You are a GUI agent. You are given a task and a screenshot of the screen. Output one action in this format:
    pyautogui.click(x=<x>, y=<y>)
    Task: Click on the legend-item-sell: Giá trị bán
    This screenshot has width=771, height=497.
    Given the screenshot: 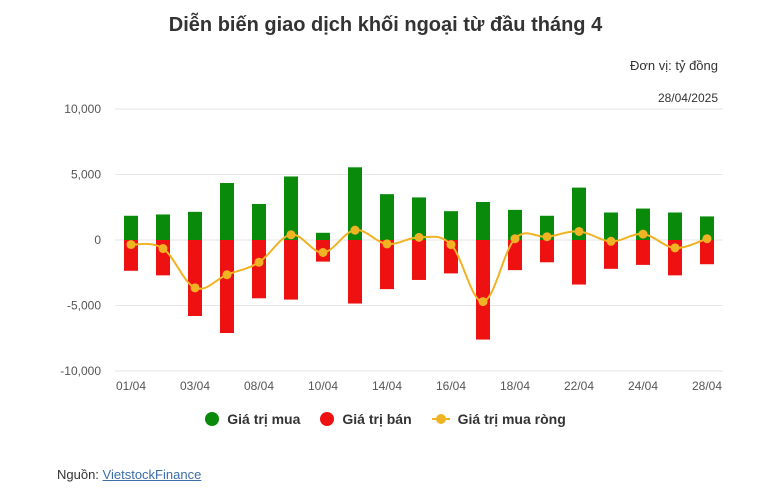 What is the action you would take?
    pyautogui.click(x=366, y=419)
    